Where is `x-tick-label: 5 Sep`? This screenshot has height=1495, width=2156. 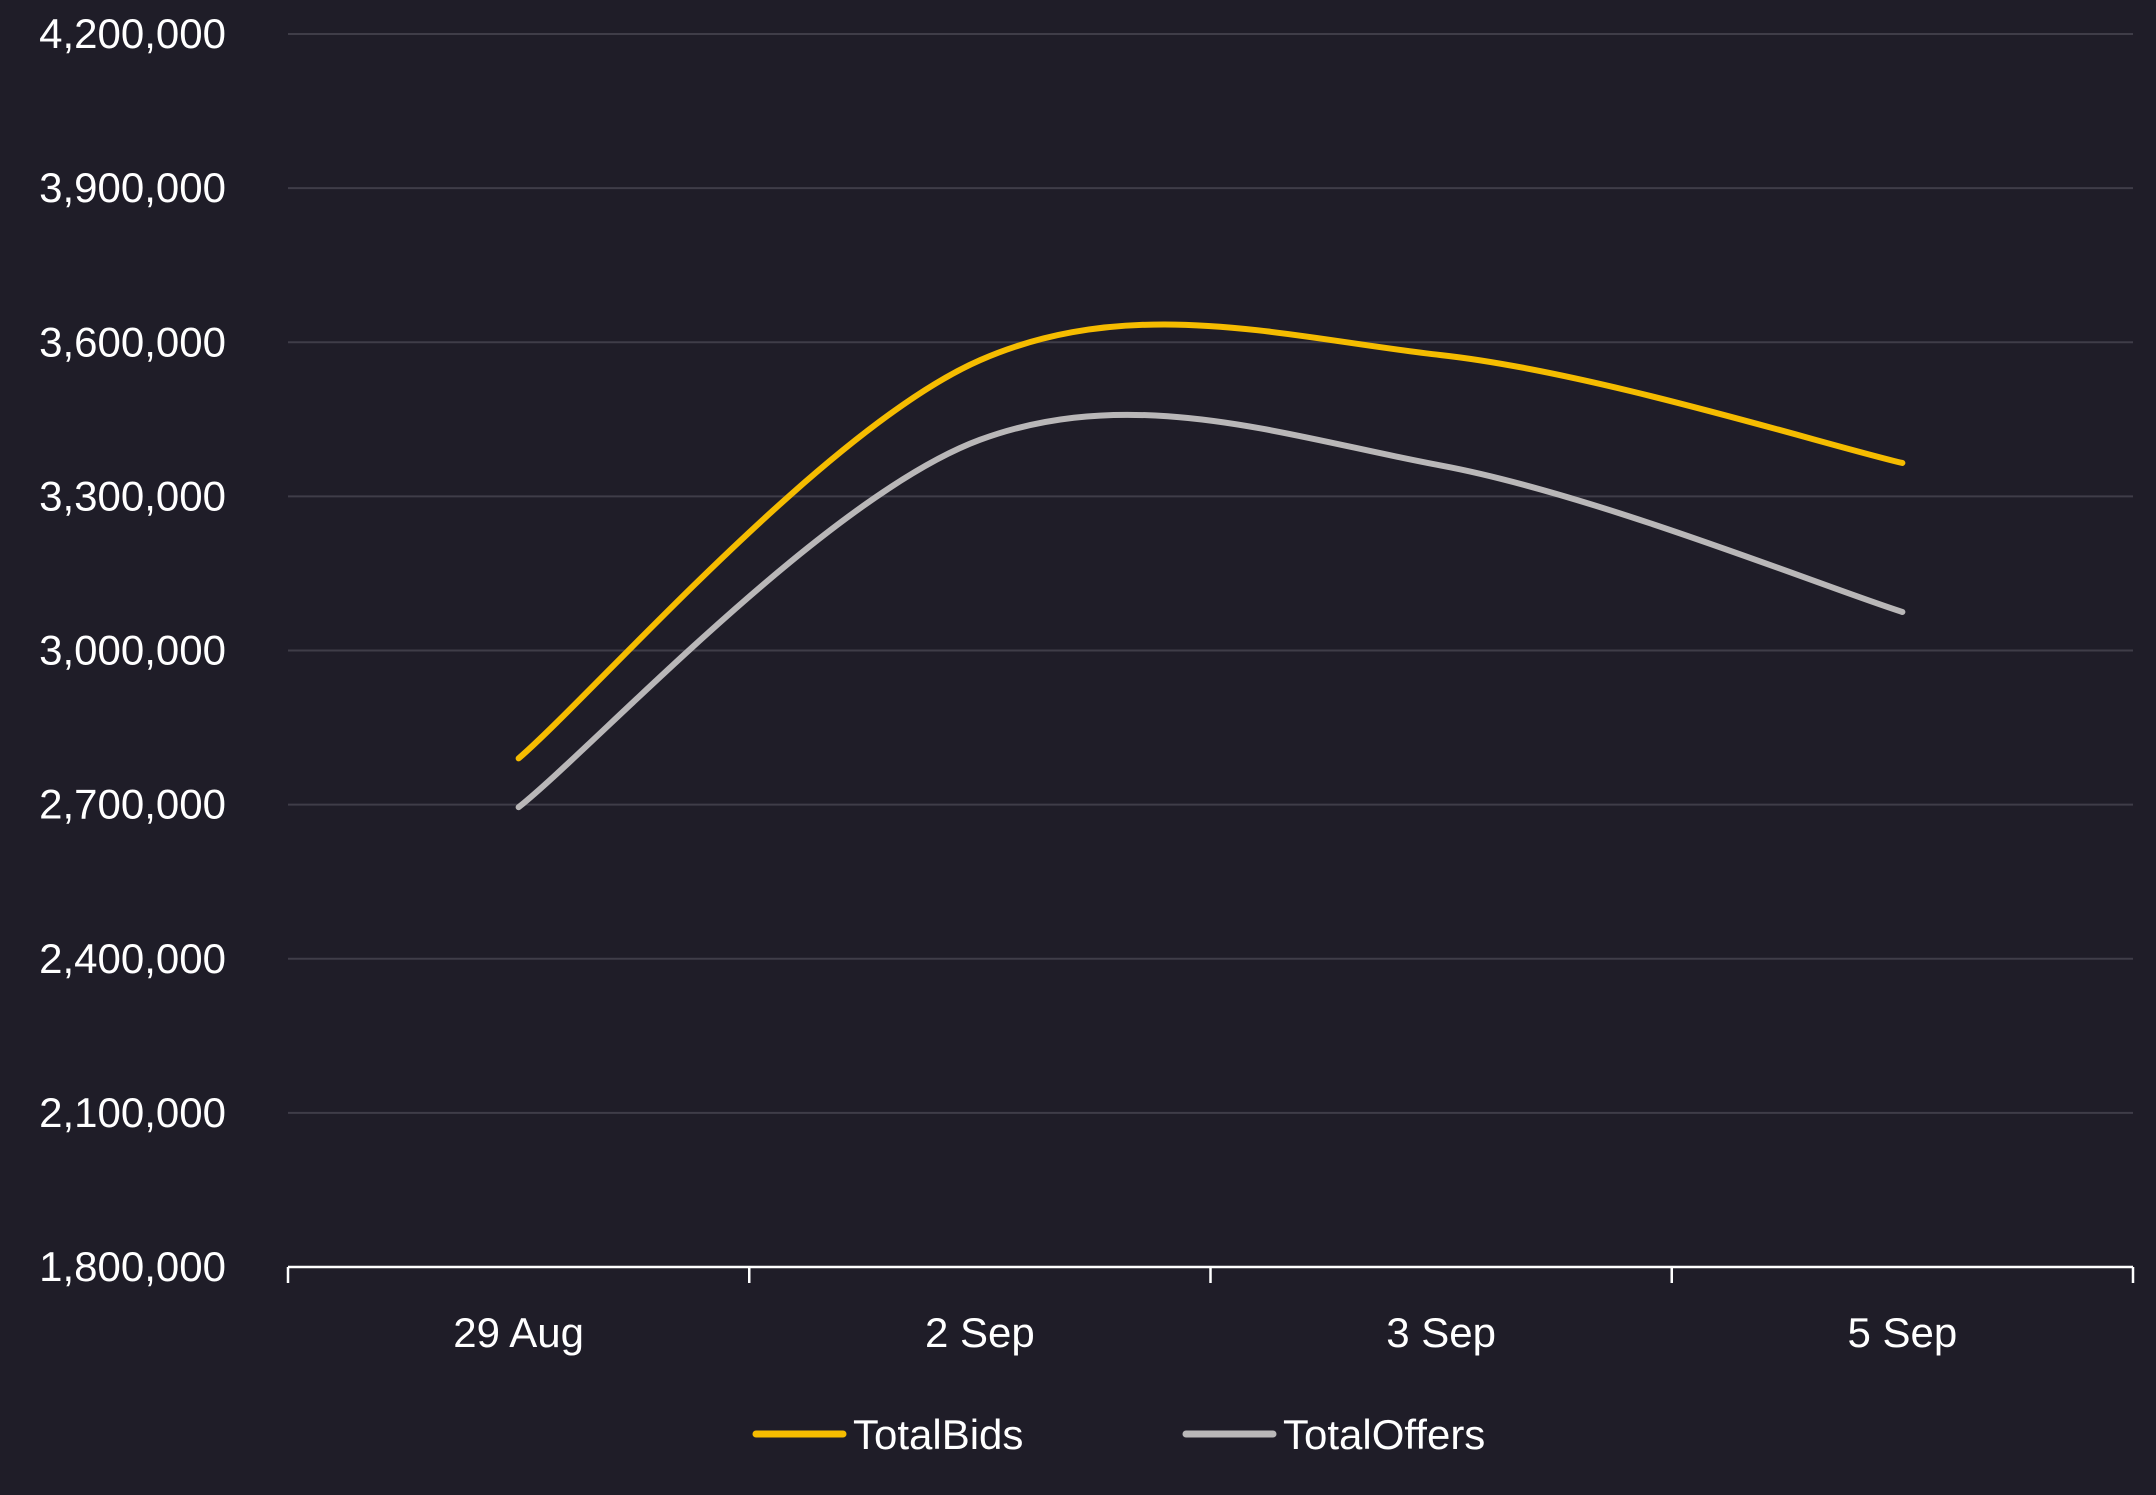 x-tick-label: 5 Sep is located at coordinates (1902, 1332).